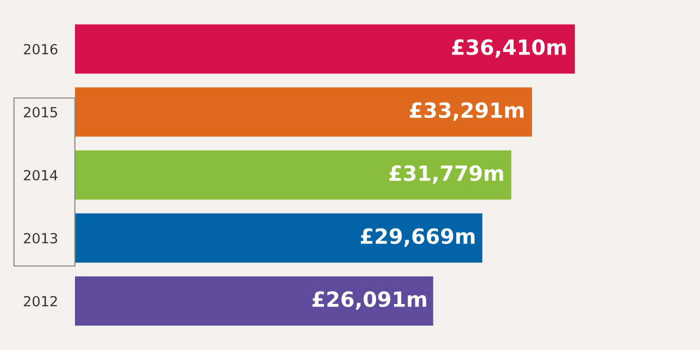 This screenshot has height=350, width=700. What do you see at coordinates (41, 175) in the screenshot?
I see `y-tick-label: 2014` at bounding box center [41, 175].